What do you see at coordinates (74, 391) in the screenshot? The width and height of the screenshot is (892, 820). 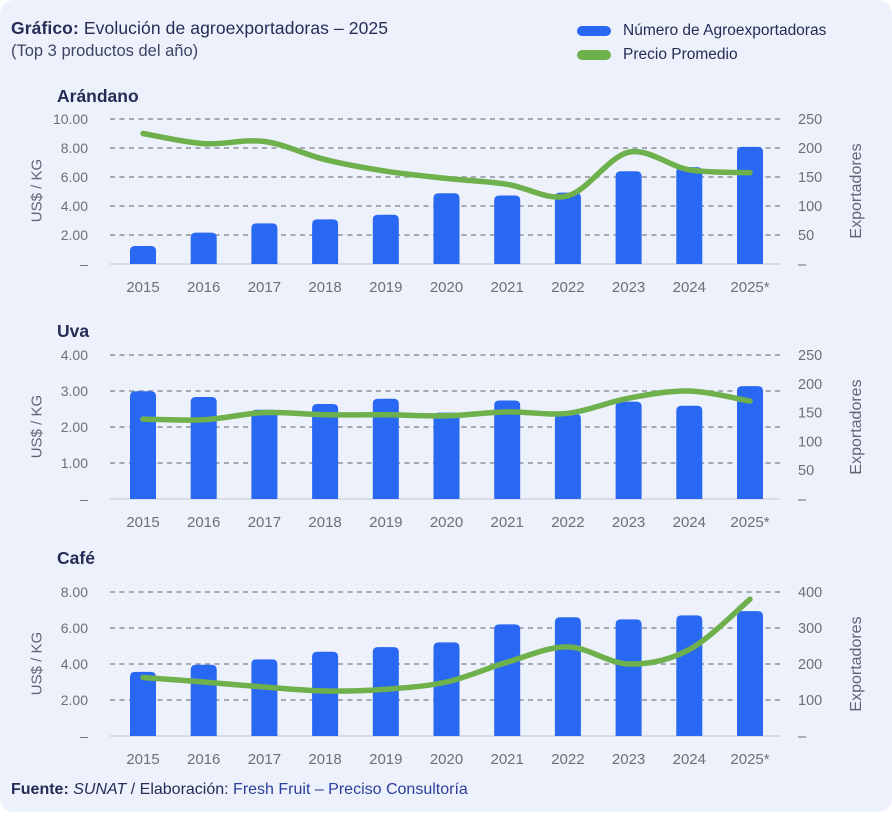 I see `y-axis-tick-left: 3.00` at bounding box center [74, 391].